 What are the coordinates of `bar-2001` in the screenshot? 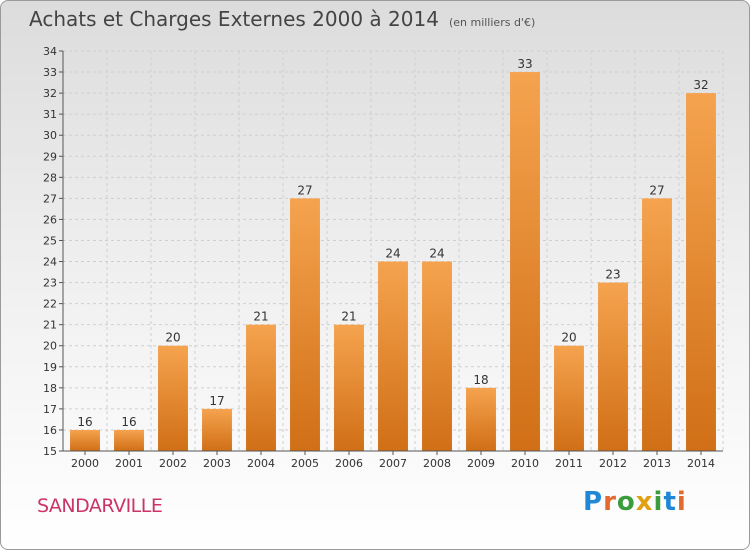 It's located at (129, 440).